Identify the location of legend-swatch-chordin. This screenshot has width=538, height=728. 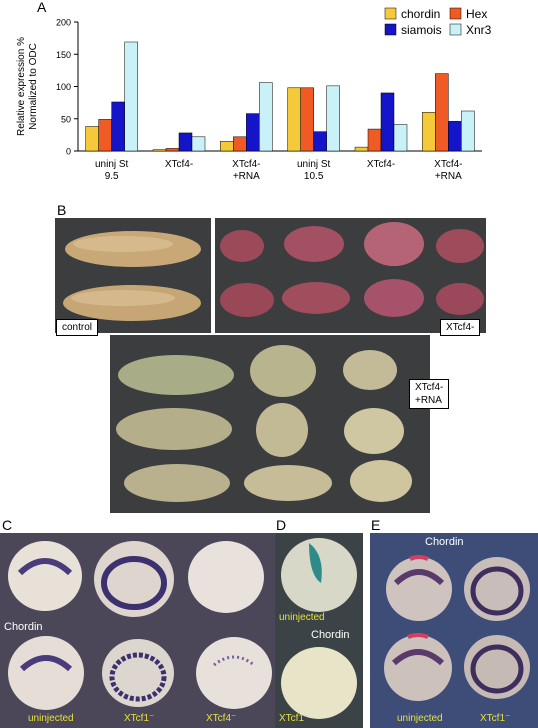
(390, 13).